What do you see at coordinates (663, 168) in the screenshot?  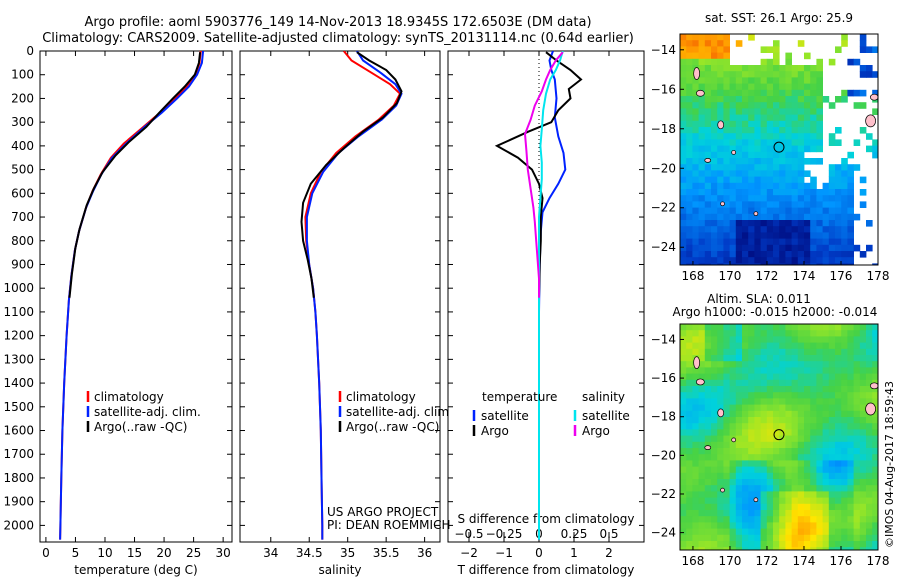 I see `map-y-tick-label: −20` at bounding box center [663, 168].